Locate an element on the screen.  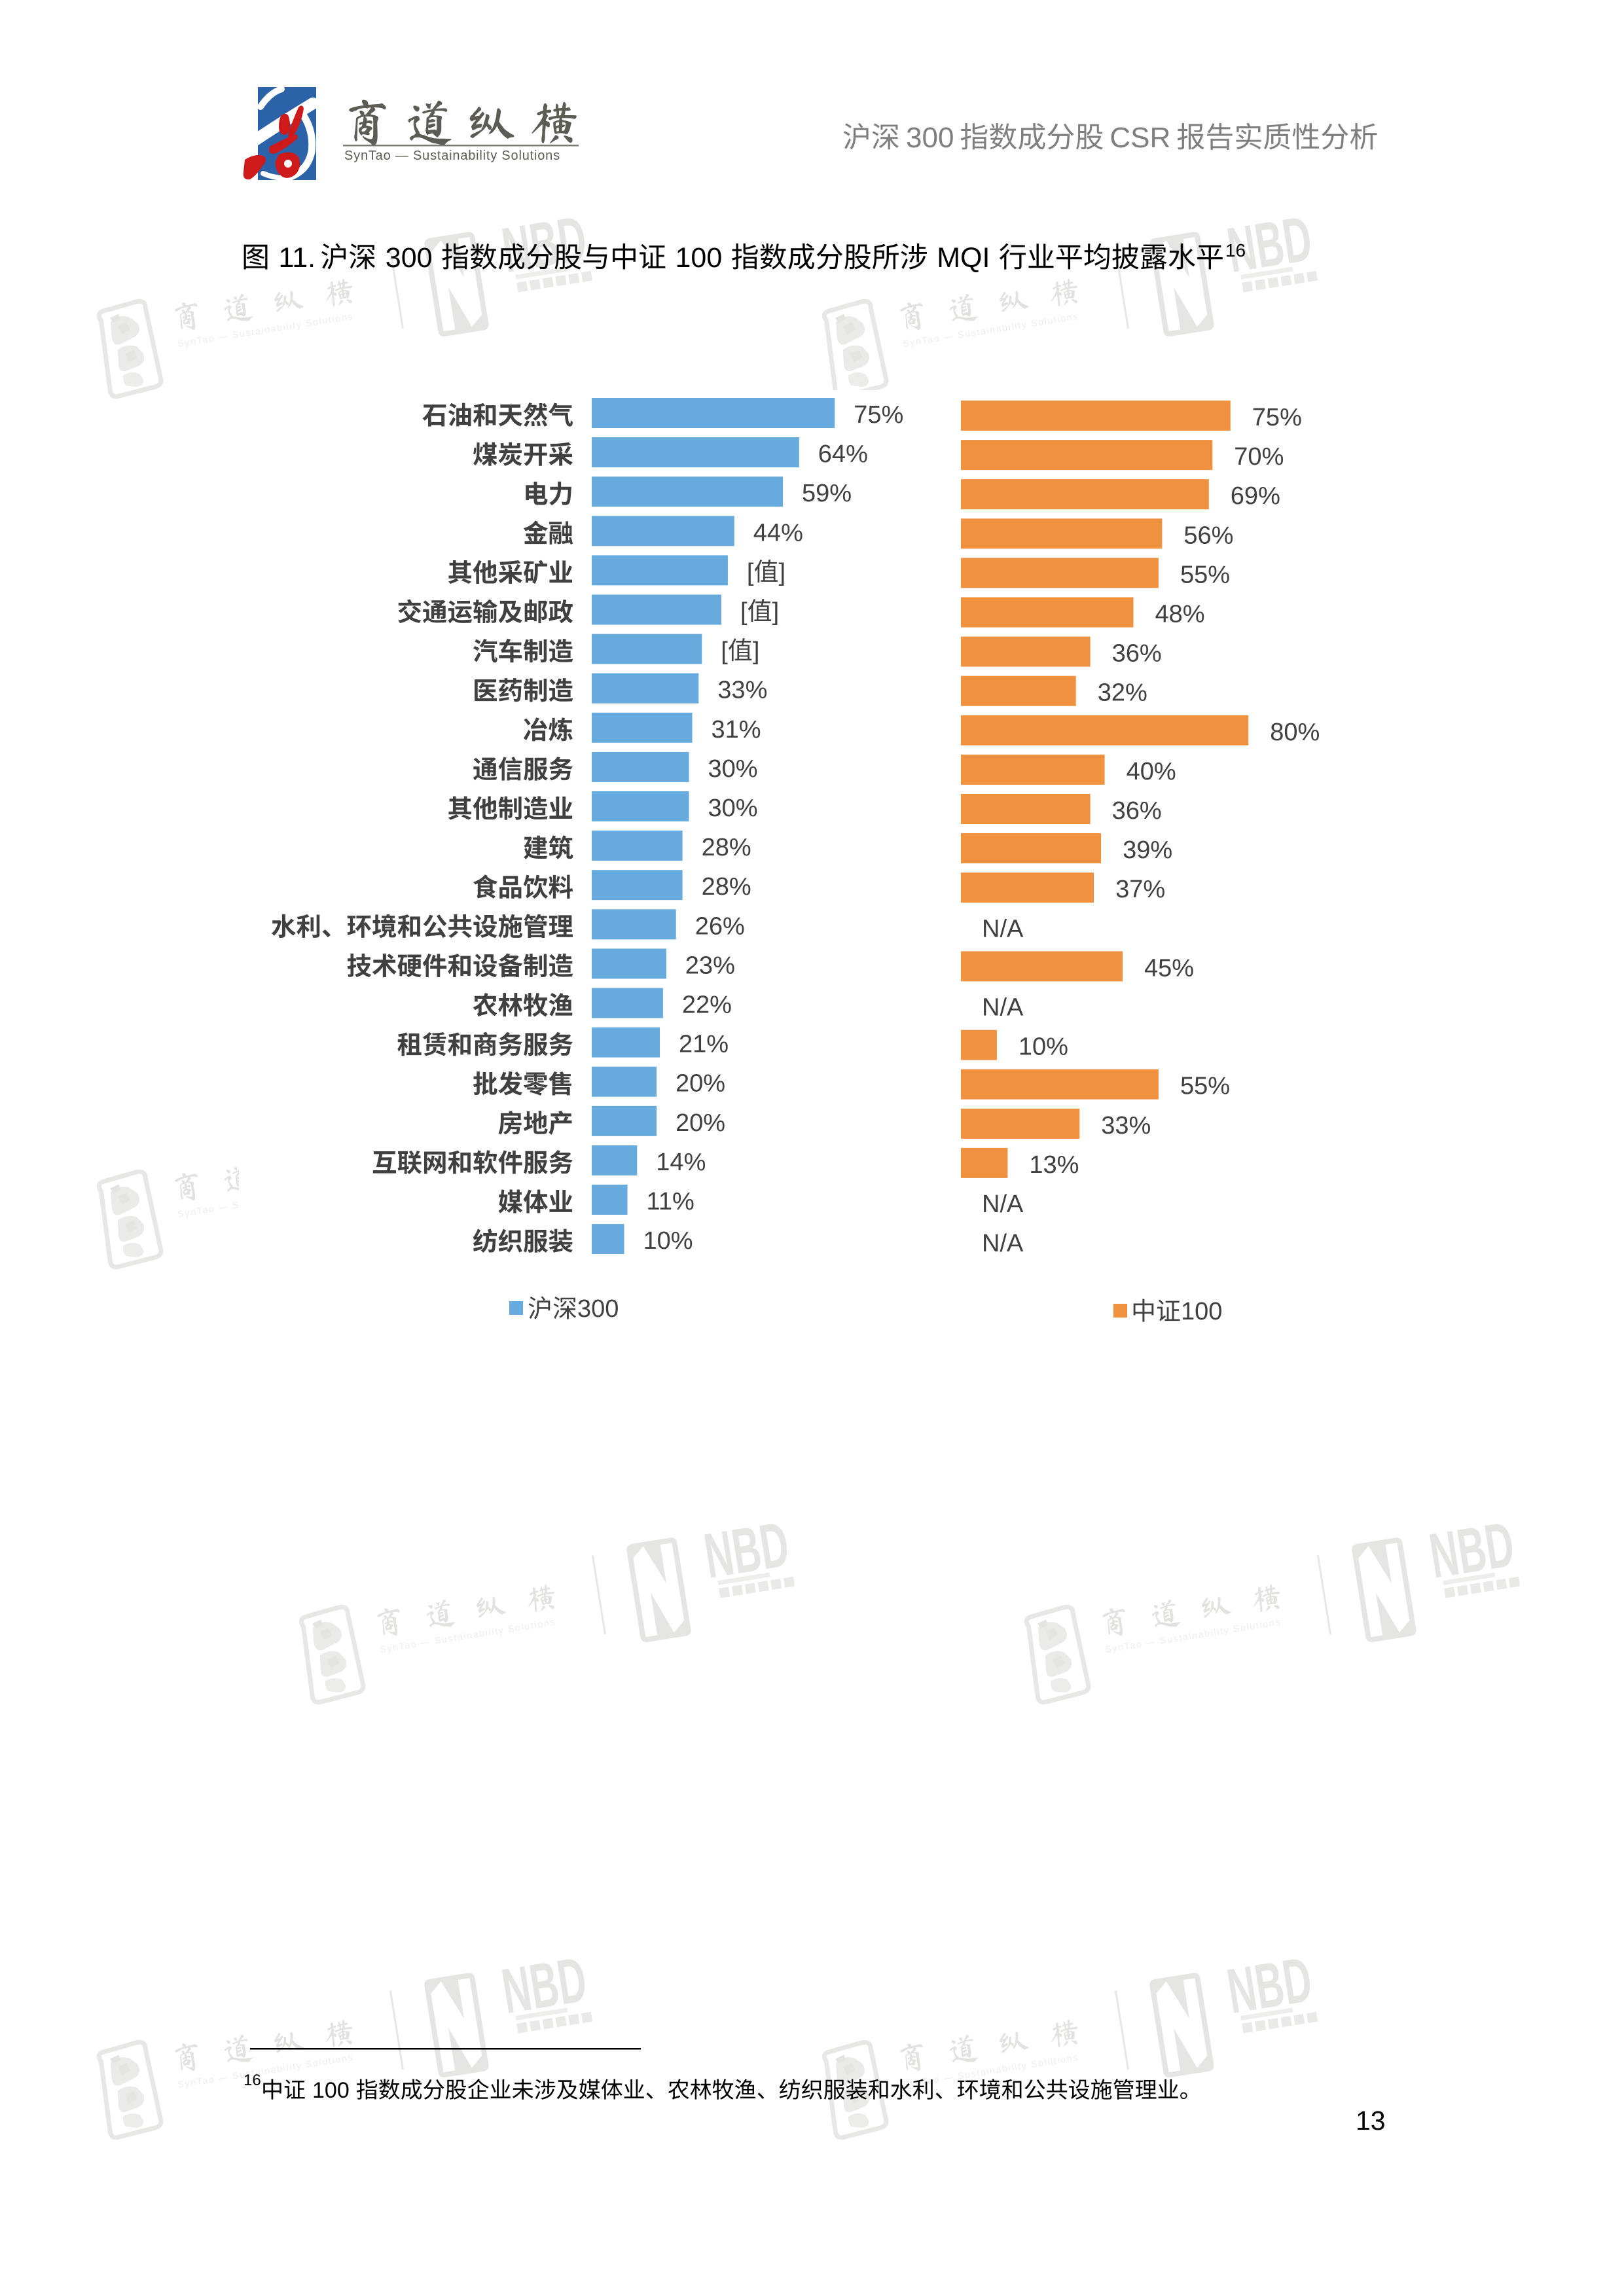
svg-text: 48% is located at coordinates (1180, 614).